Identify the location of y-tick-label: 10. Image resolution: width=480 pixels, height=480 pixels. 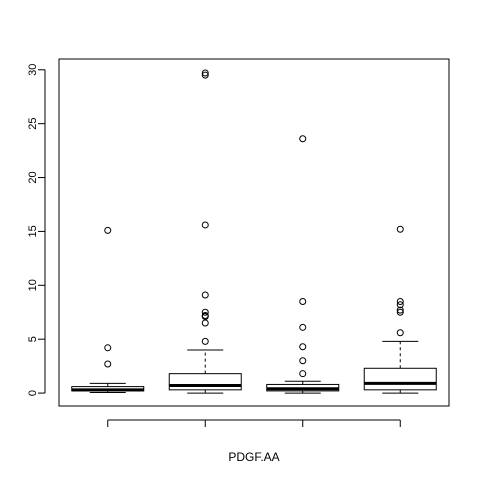
(33, 285).